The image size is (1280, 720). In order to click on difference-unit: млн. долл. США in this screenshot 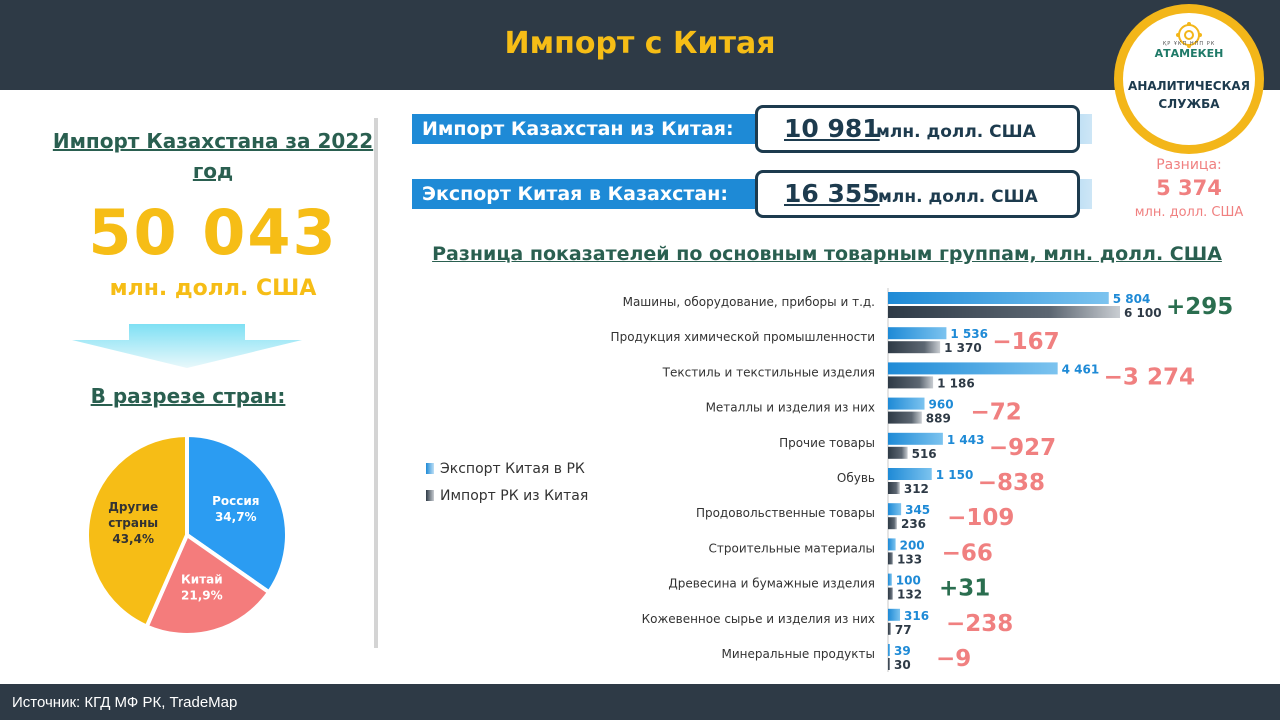, I will do `click(1189, 212)`.